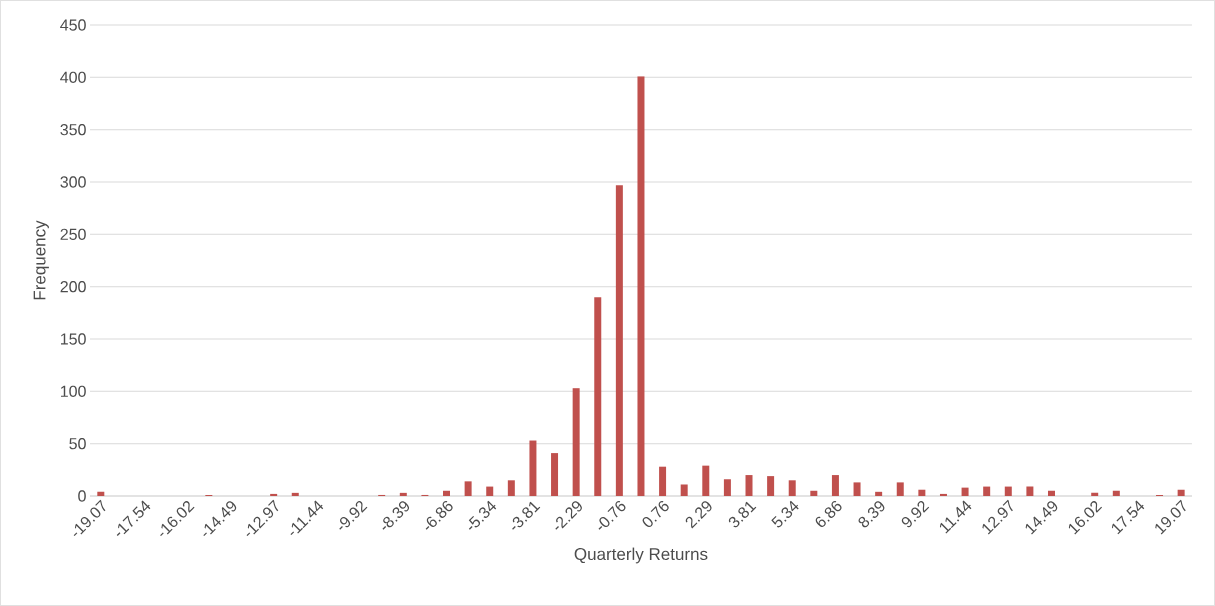 The image size is (1215, 606). I want to click on y-tick-label: 100, so click(73, 391).